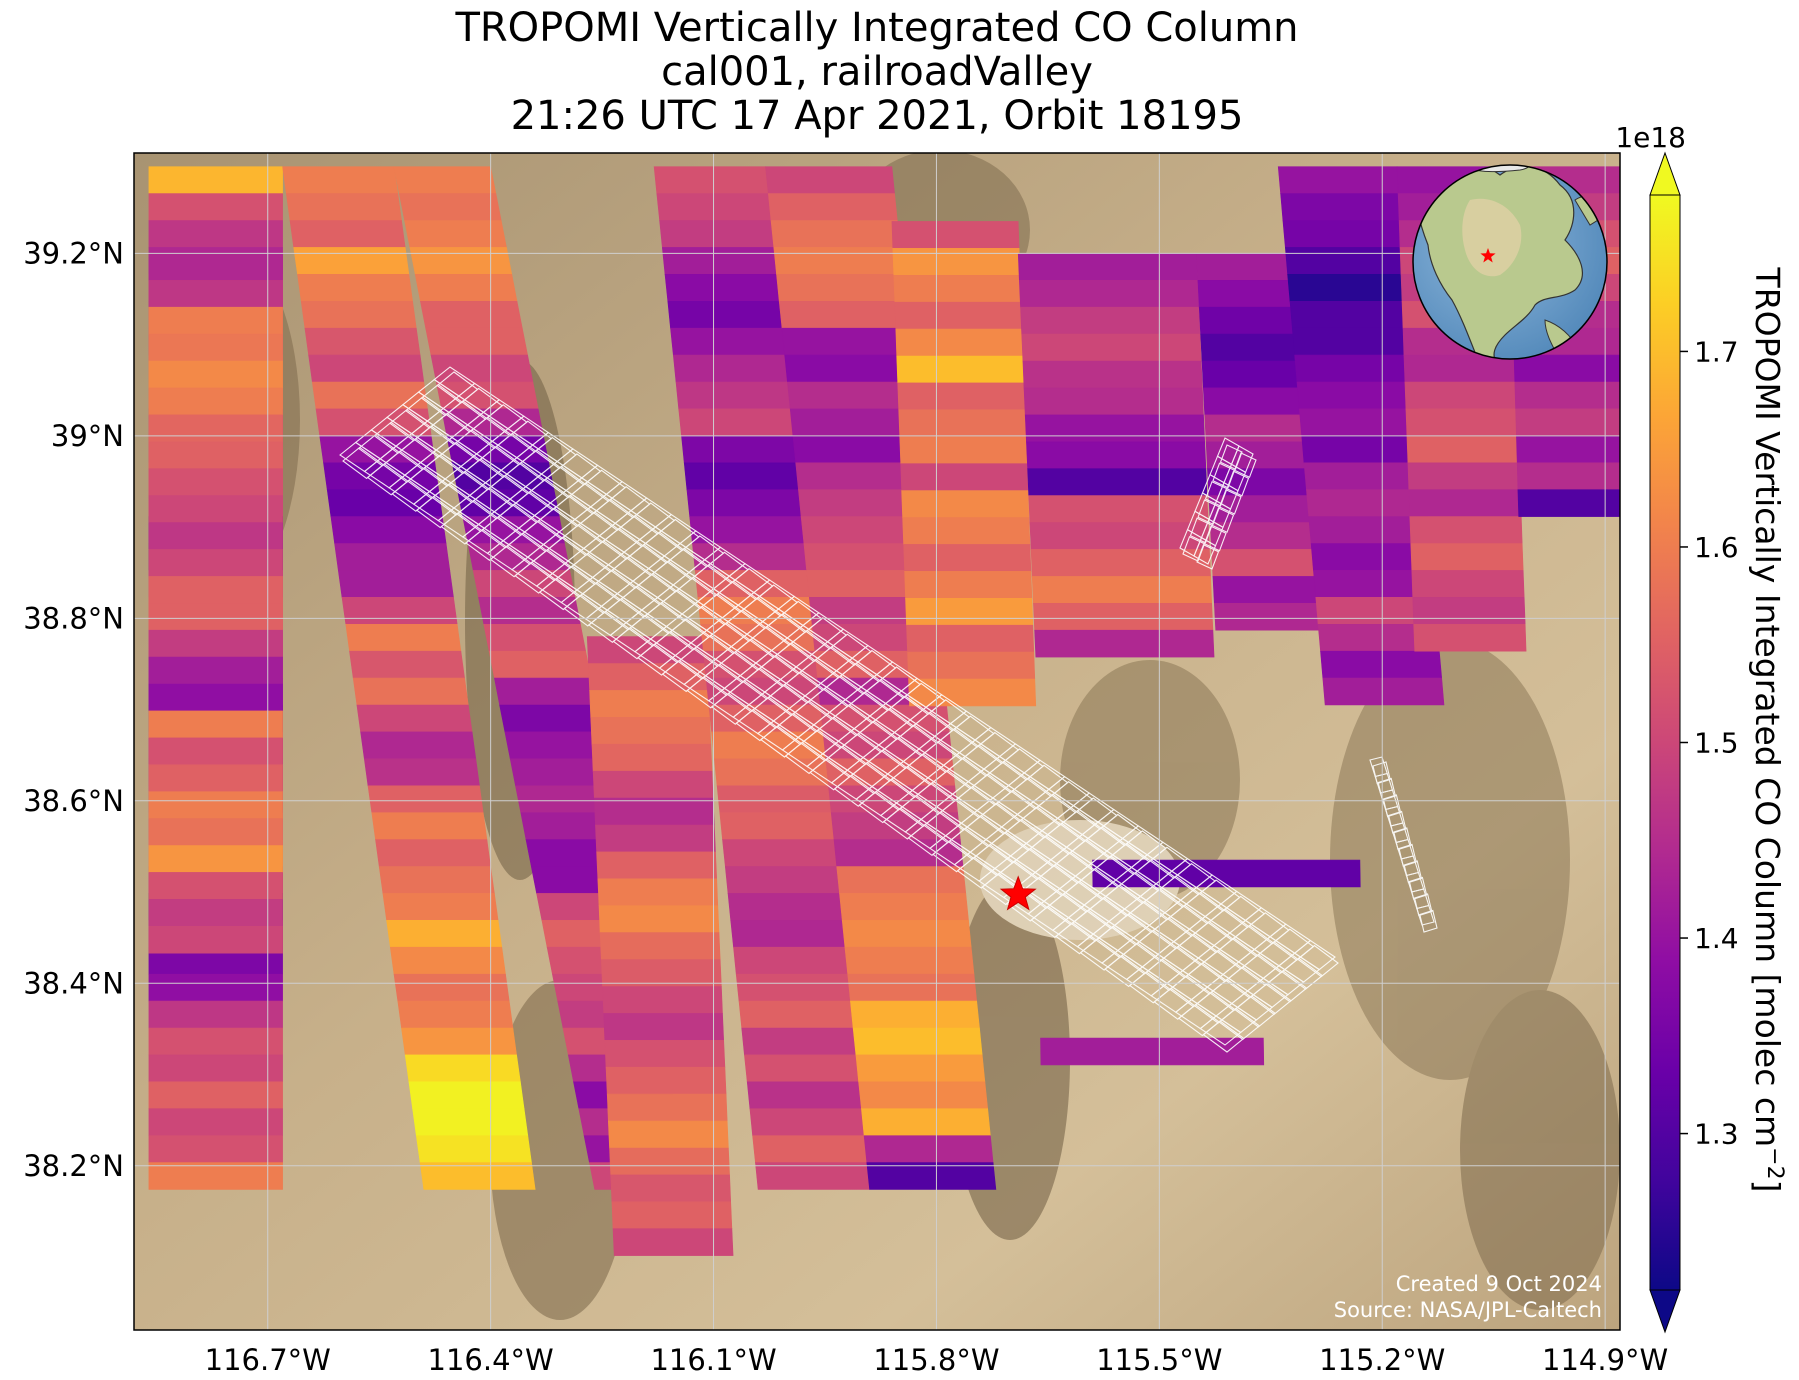 The width and height of the screenshot is (1799, 1380). What do you see at coordinates (1510, 262) in the screenshot?
I see `globe-outline` at bounding box center [1510, 262].